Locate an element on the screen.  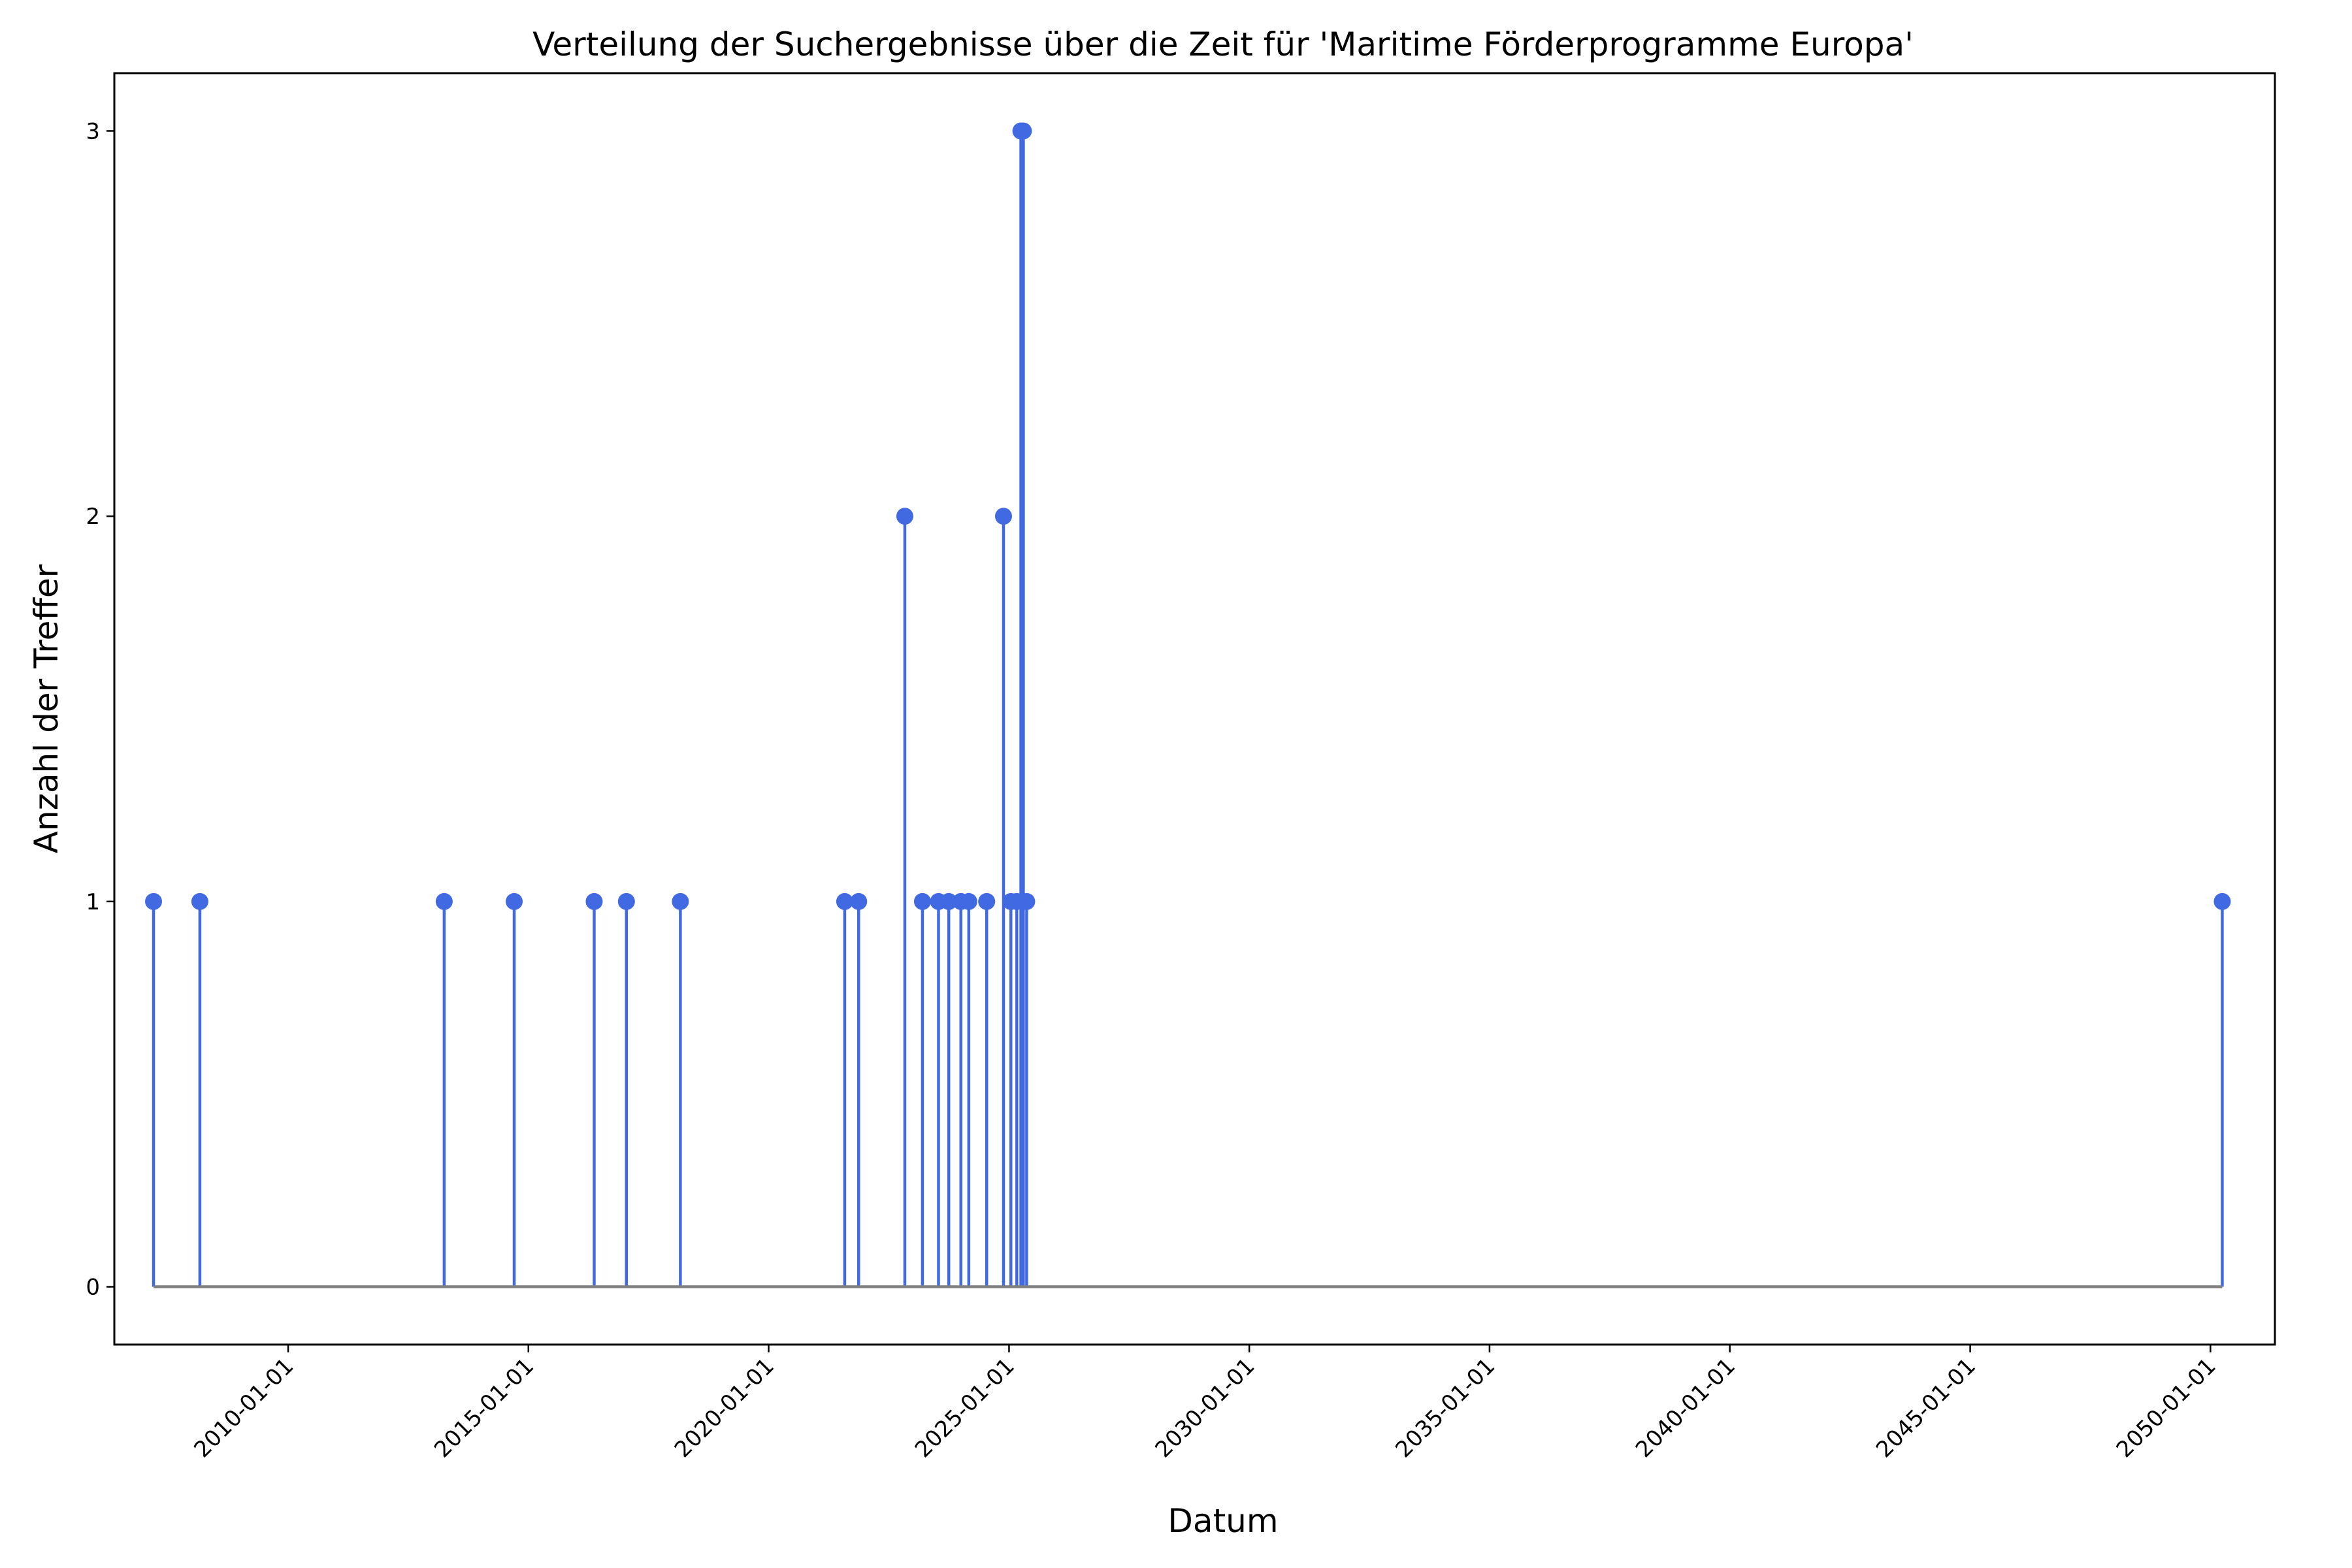
y-tick-label: 3 is located at coordinates (93, 131).